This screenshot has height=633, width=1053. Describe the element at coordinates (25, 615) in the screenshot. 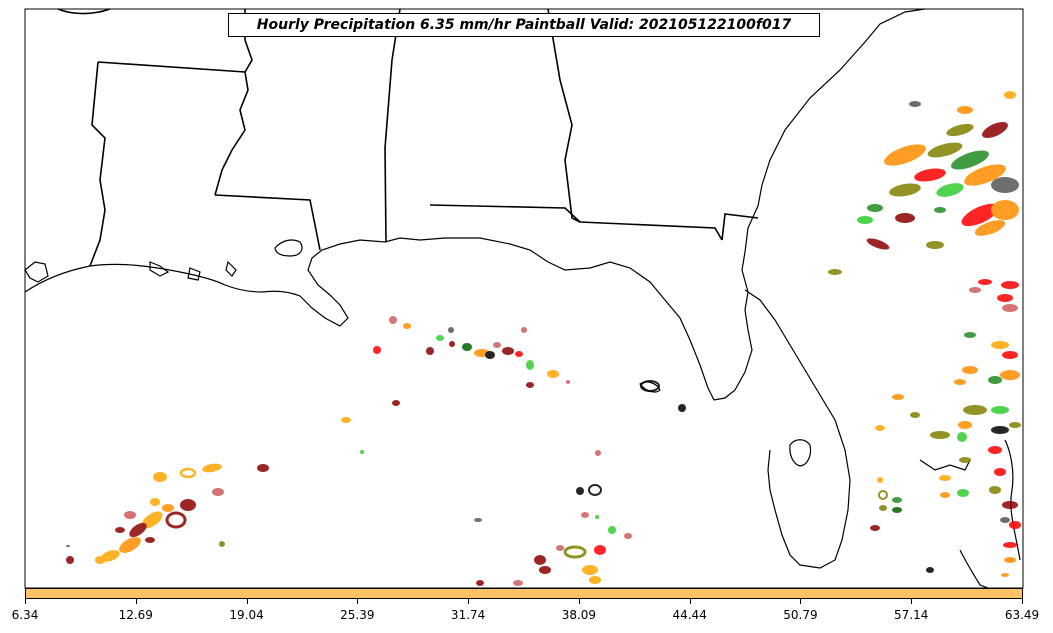

I see `colorbar-tick-label: 6.34` at that location.